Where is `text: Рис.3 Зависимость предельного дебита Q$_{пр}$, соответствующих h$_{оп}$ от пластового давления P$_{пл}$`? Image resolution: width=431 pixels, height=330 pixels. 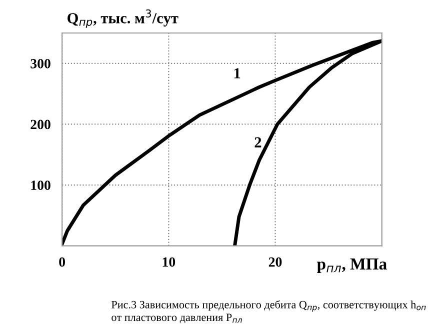 text: Рис.3 Зависимость предельного дебита Q$_{пр}$, соответствующих h$_{оп}$ от пластового давления P$_{пл}$ is located at coordinates (269, 312).